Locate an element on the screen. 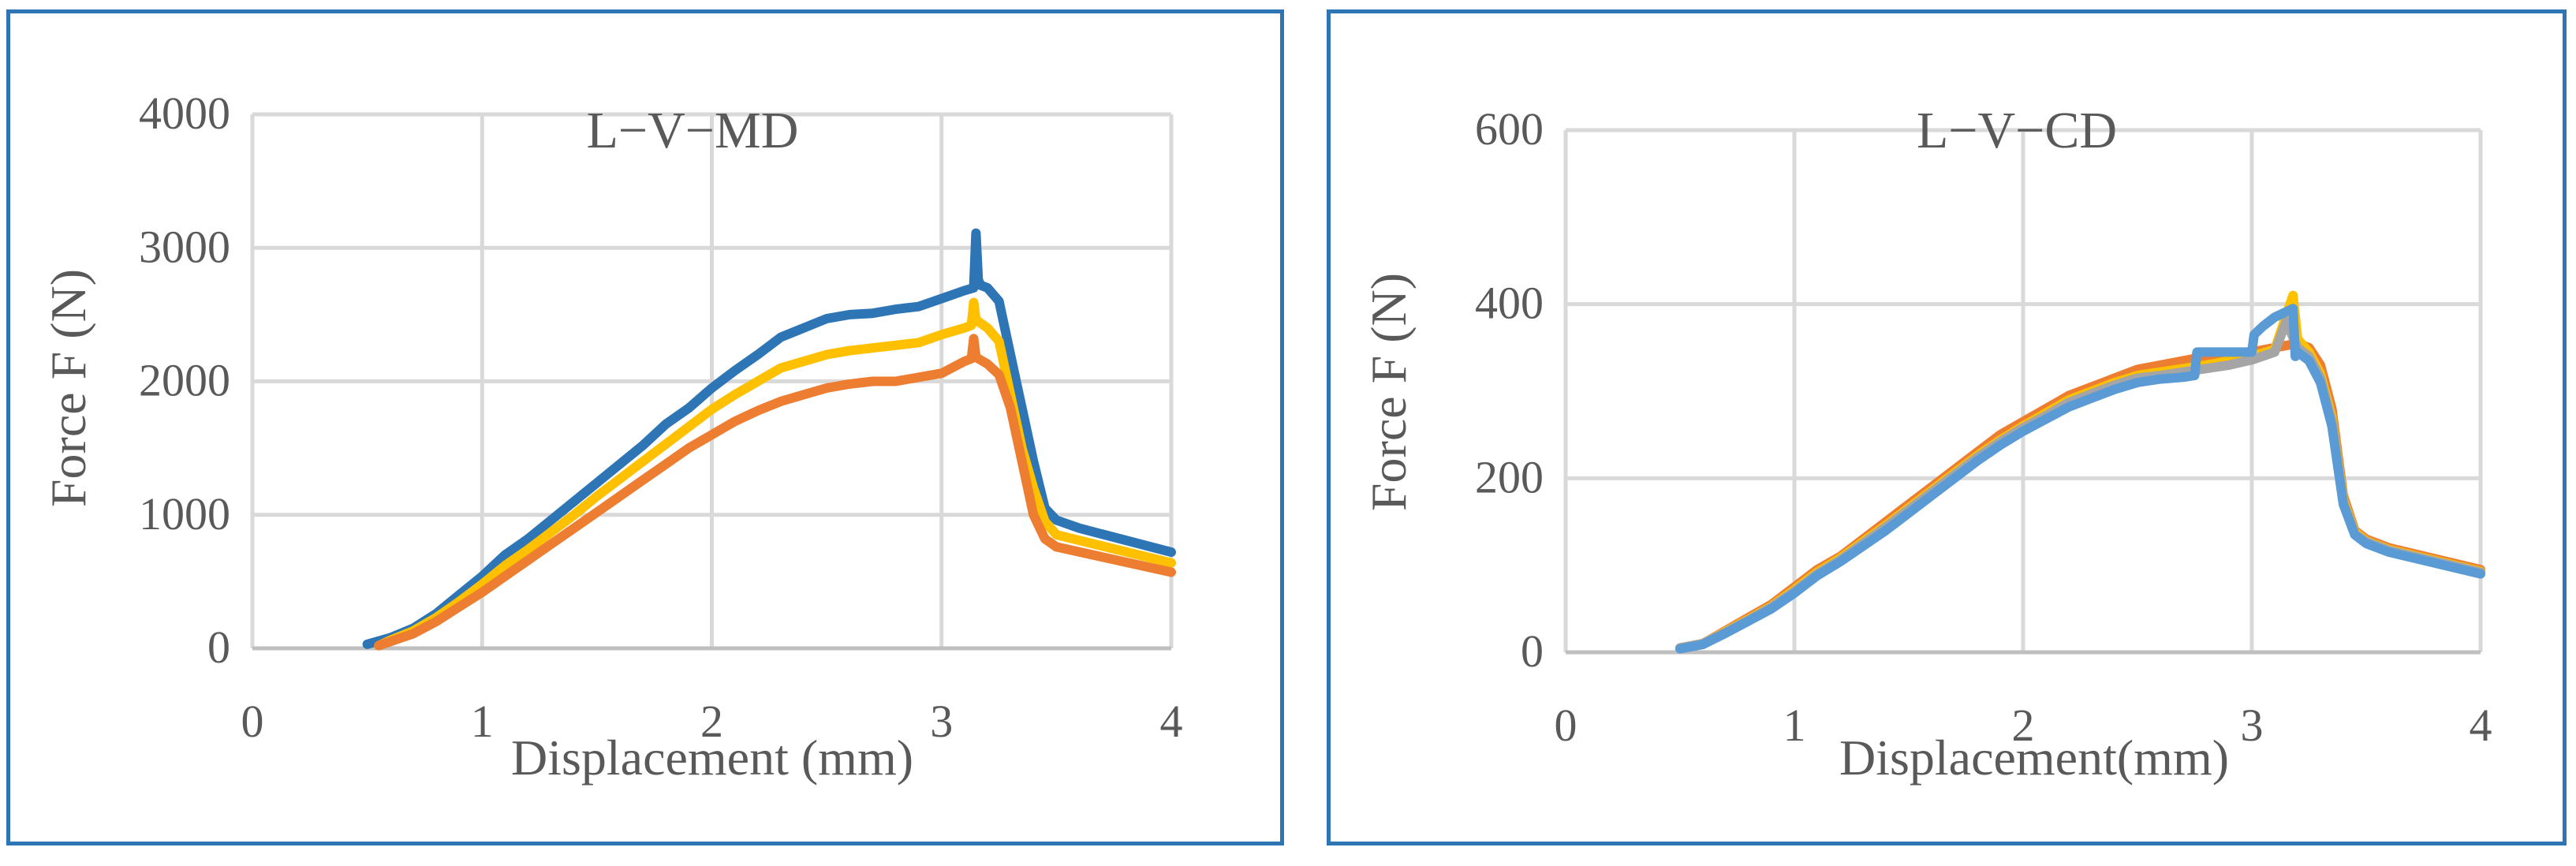 This screenshot has width=2576, height=866. y-tick-label: 3000 is located at coordinates (184, 247).